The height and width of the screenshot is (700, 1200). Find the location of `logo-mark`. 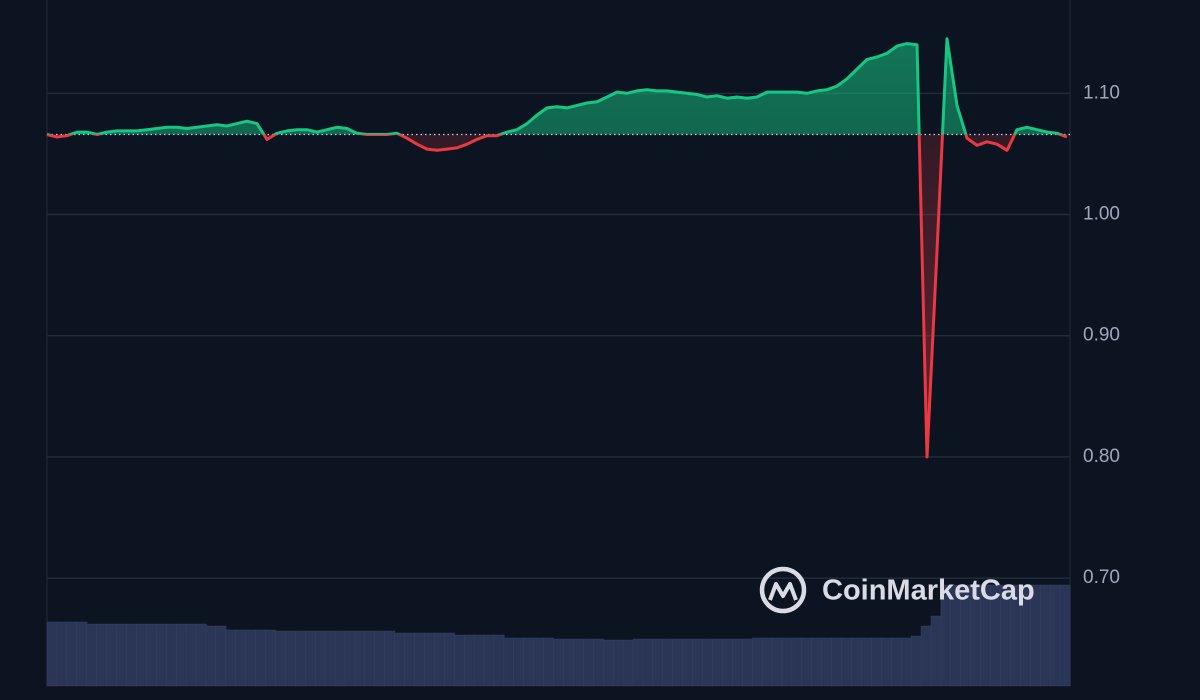

logo-mark is located at coordinates (783, 591).